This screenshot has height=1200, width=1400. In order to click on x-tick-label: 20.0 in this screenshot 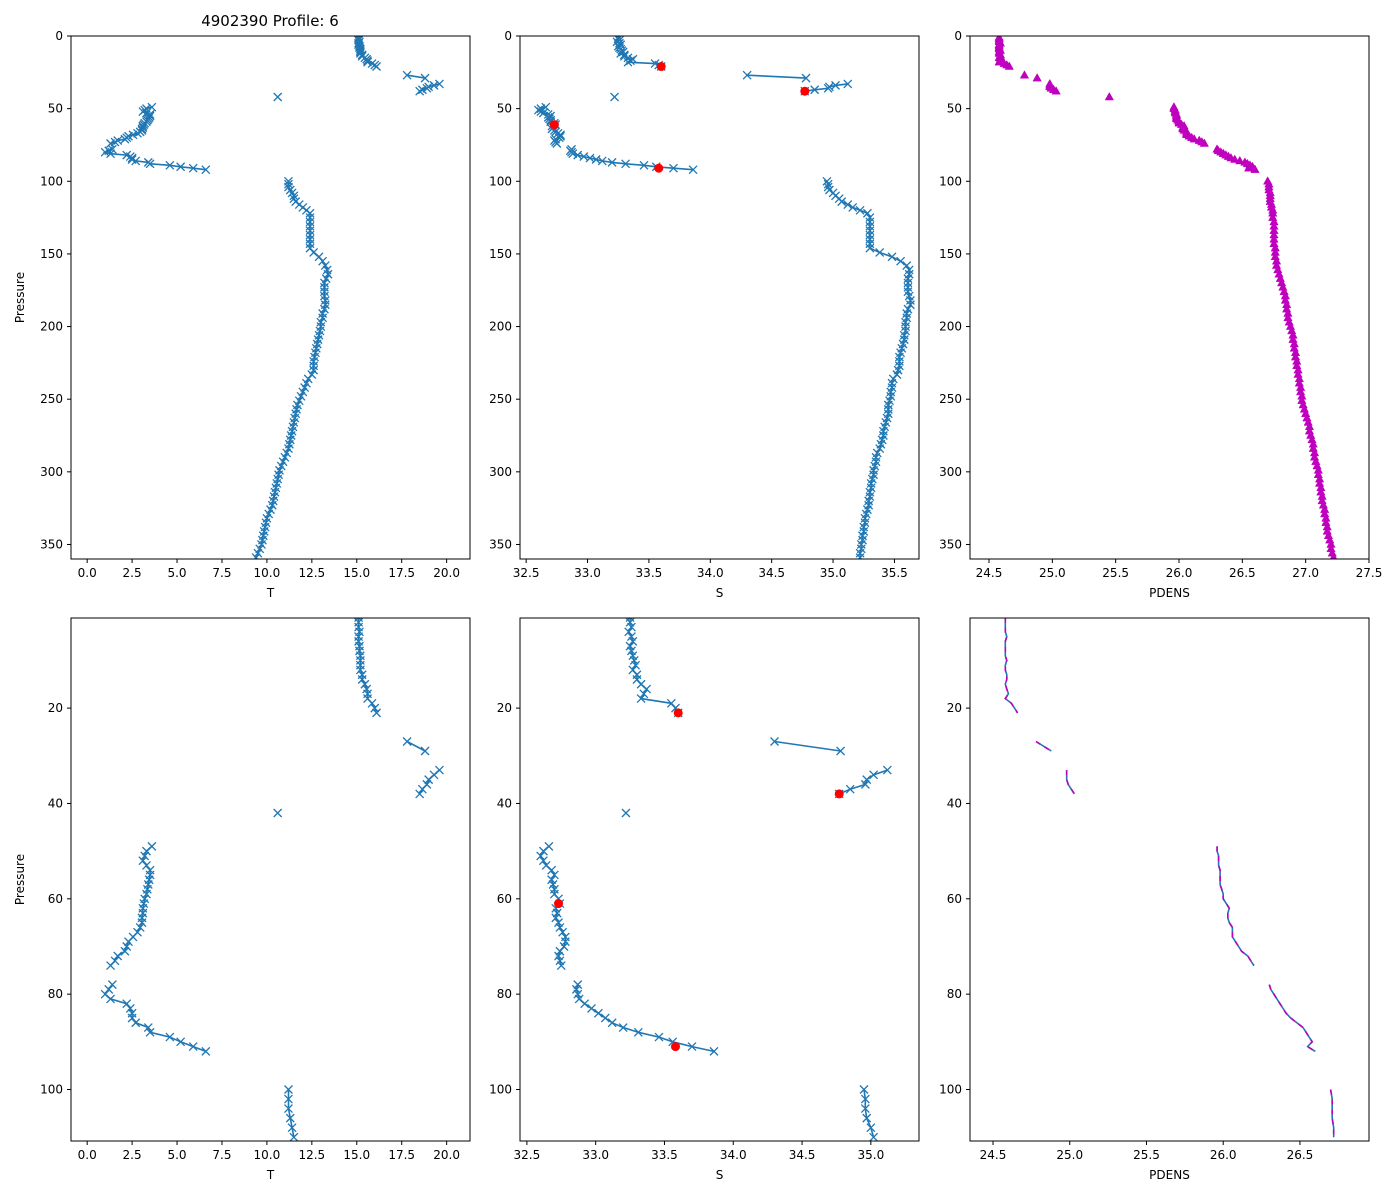, I will do `click(446, 573)`.